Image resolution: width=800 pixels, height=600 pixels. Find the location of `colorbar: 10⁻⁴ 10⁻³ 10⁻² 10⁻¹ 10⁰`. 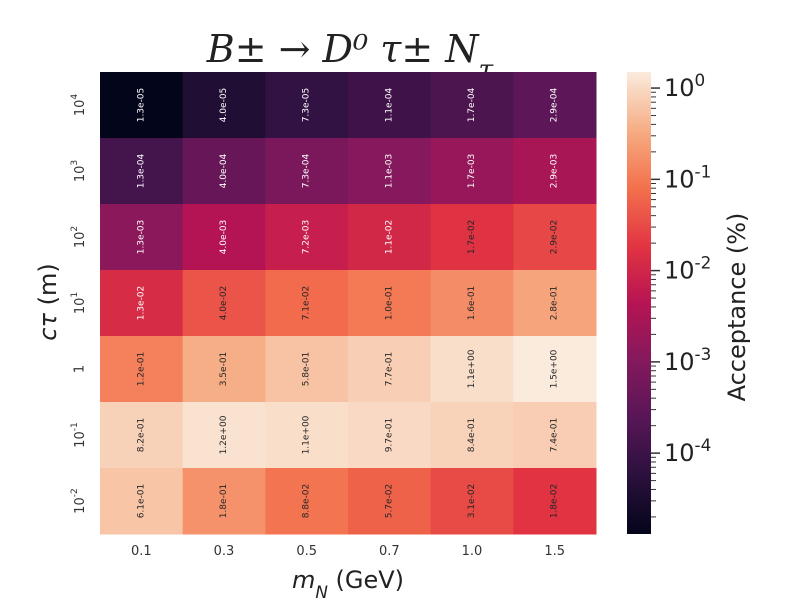

colorbar: 10⁻⁴ 10⁻³ 10⁻² 10⁻¹ 10⁰ is located at coordinates (669, 302).